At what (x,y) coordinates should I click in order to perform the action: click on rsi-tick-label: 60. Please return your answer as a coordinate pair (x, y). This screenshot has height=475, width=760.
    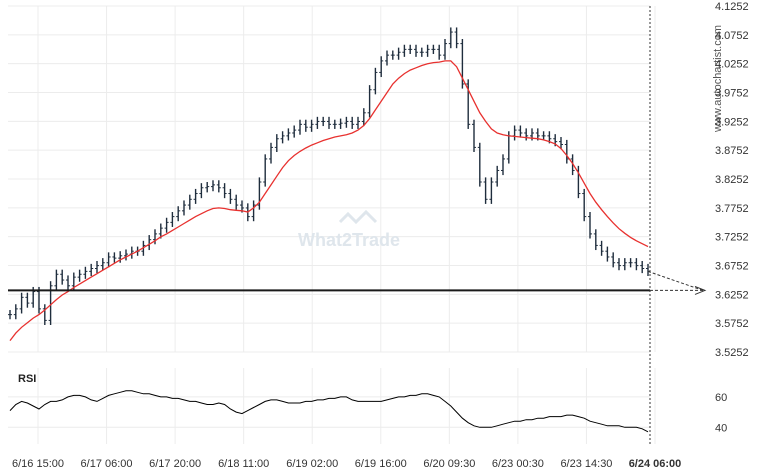
    Looking at the image, I should click on (721, 398).